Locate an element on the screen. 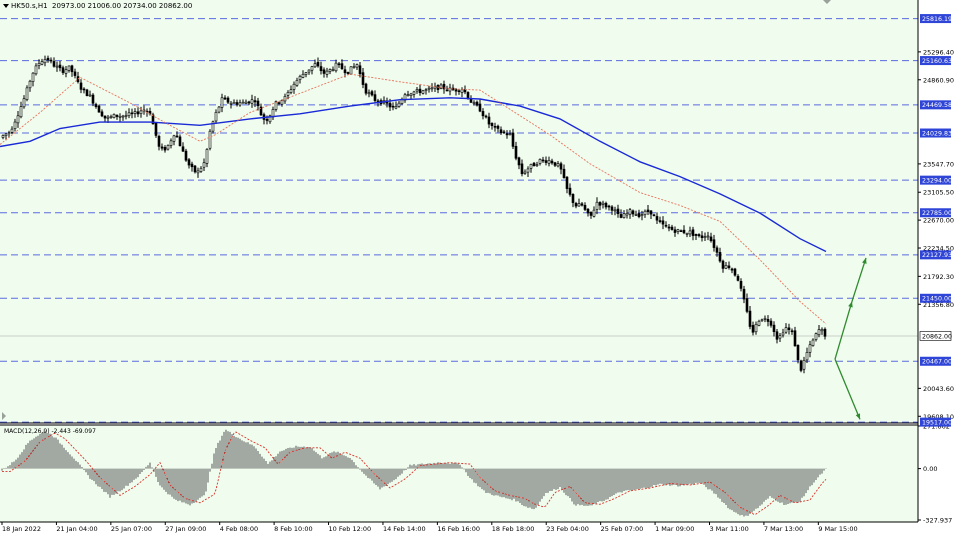  level-label-text: 22127.93 is located at coordinates (937, 255).